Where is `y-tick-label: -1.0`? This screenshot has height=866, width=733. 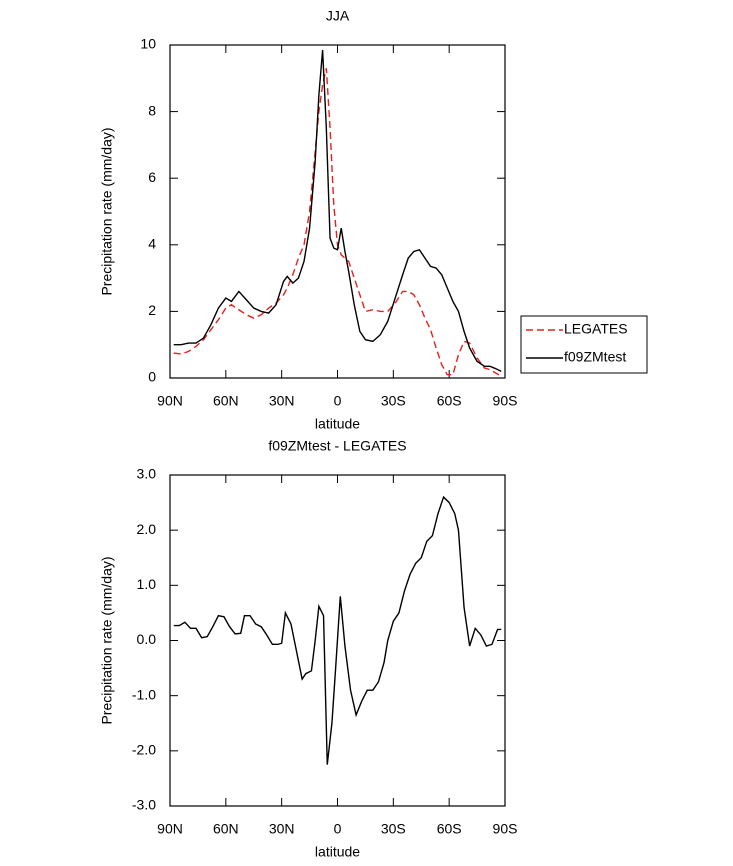
y-tick-label: -1.0 is located at coordinates (144, 694).